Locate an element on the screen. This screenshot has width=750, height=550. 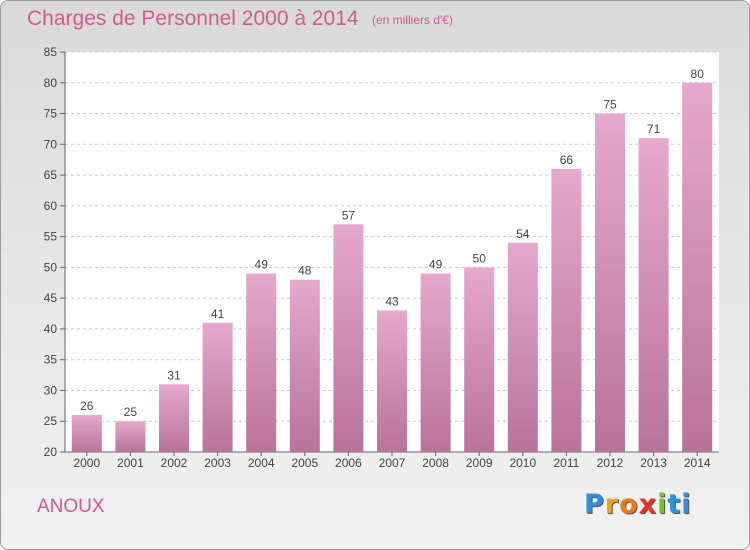
logo-letter: P is located at coordinates (594, 504).